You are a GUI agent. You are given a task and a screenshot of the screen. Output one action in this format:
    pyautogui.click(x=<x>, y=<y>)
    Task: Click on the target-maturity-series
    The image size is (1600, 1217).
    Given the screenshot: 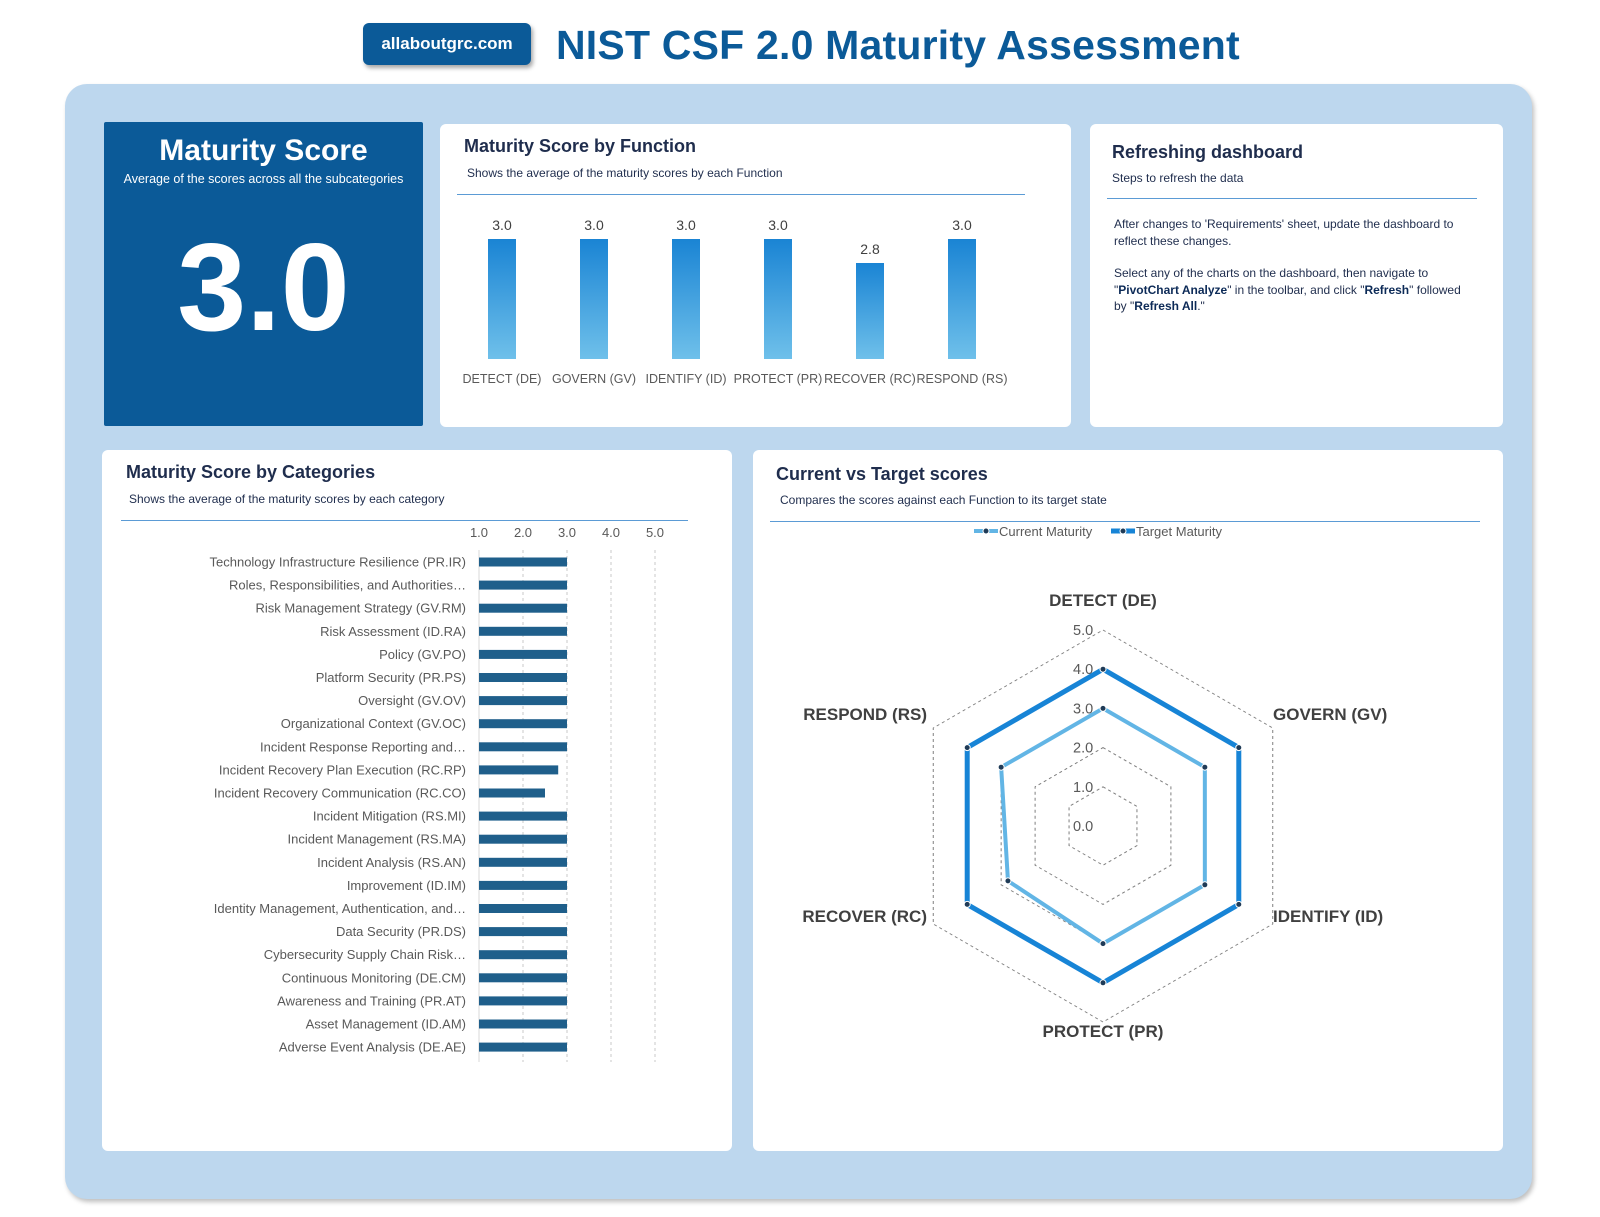 What is the action you would take?
    pyautogui.click(x=1103, y=826)
    